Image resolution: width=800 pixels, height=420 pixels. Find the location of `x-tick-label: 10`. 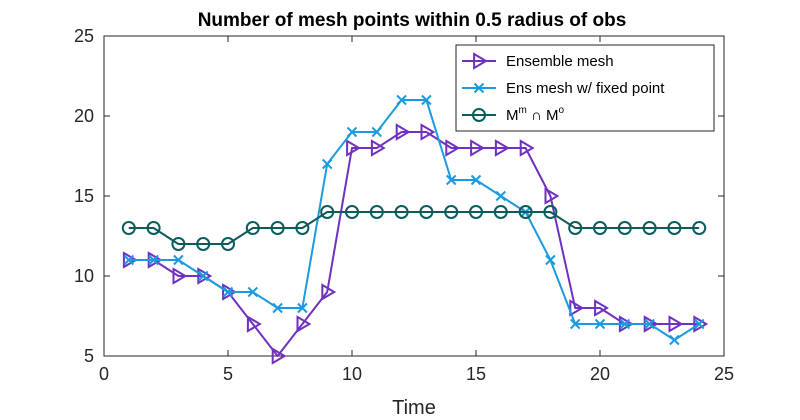

x-tick-label: 10 is located at coordinates (352, 374).